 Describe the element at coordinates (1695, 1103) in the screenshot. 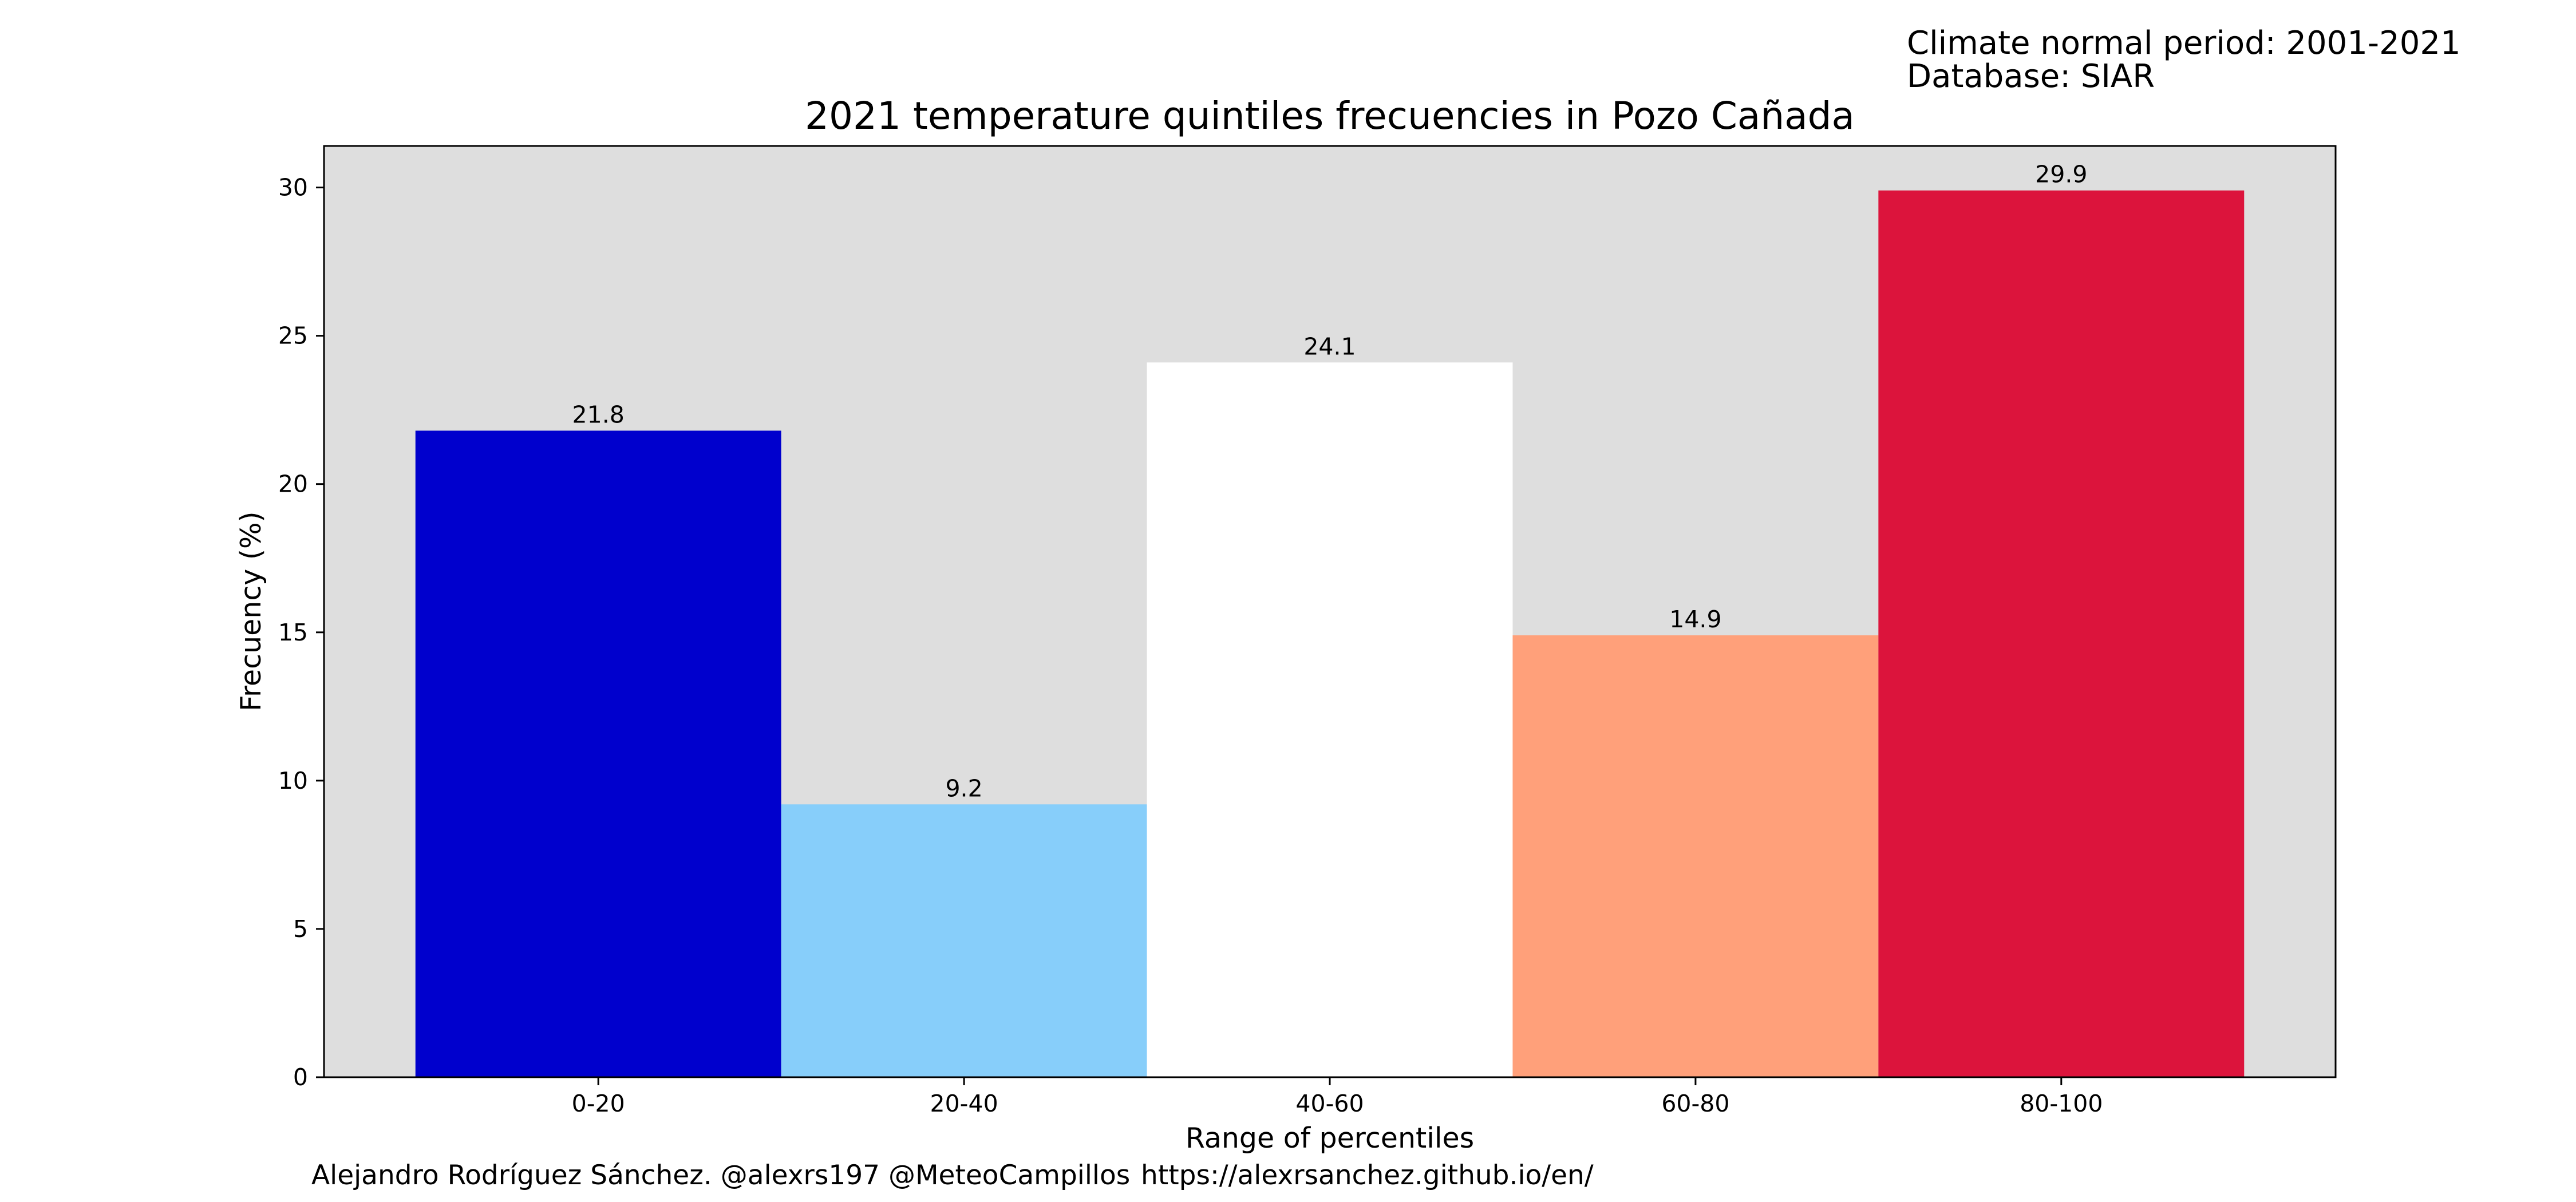

I see `x-tick-label: 60-80` at that location.